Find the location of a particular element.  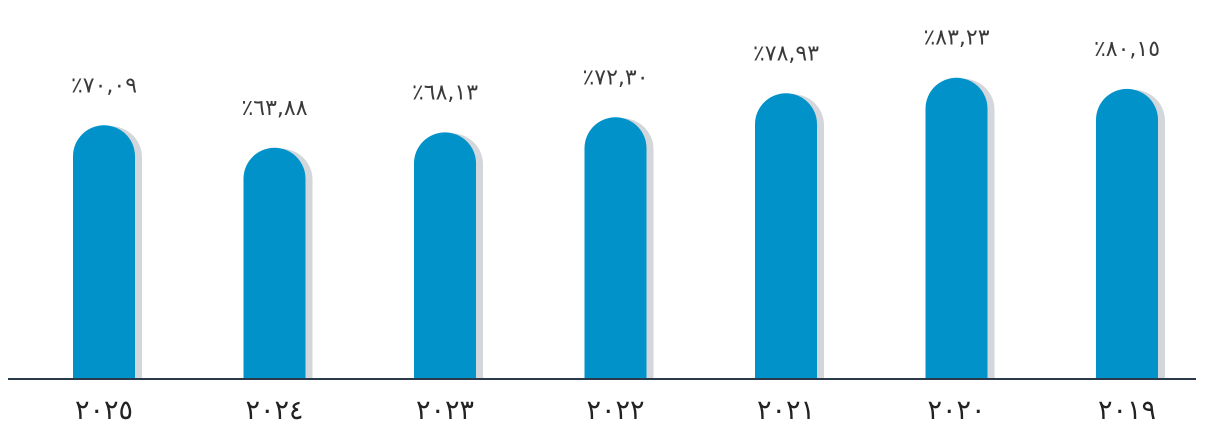

x-tick-label: ٢٠٢١ is located at coordinates (786, 410).